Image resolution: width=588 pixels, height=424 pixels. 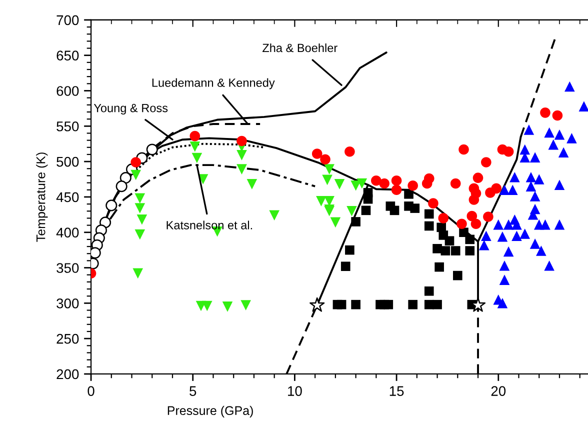 What do you see at coordinates (397, 391) in the screenshot?
I see `x-tick-label: 15` at bounding box center [397, 391].